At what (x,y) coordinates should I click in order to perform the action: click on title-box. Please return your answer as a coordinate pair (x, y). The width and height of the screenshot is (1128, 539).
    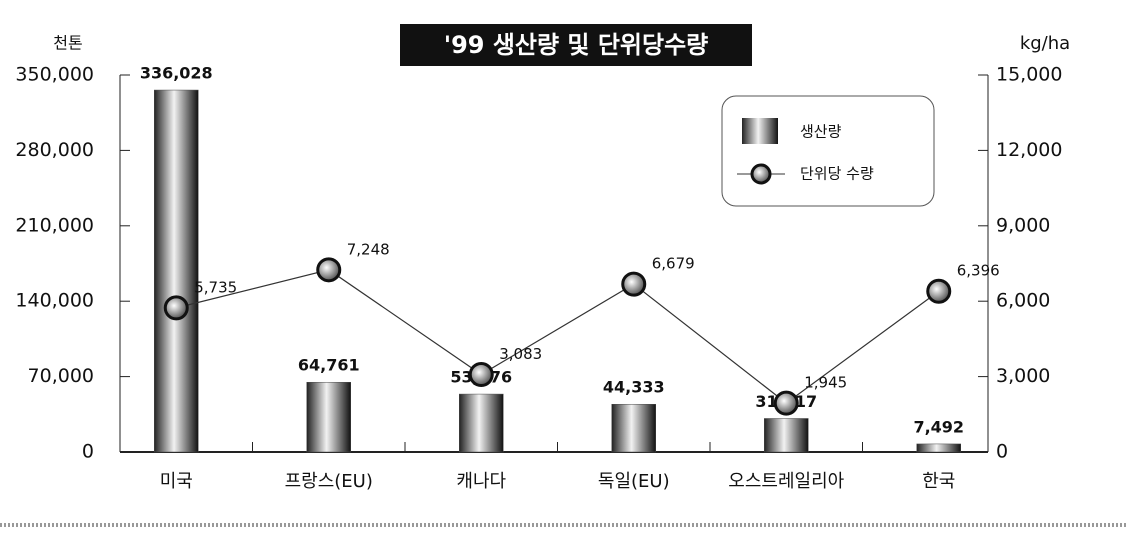
    Looking at the image, I should click on (576, 45).